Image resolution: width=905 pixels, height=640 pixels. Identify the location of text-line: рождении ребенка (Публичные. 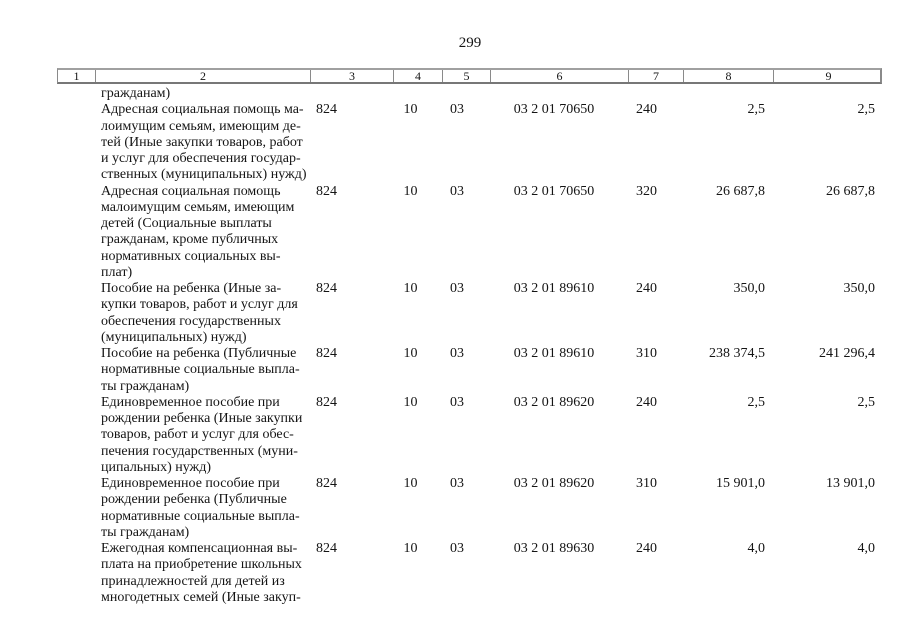
(194, 500).